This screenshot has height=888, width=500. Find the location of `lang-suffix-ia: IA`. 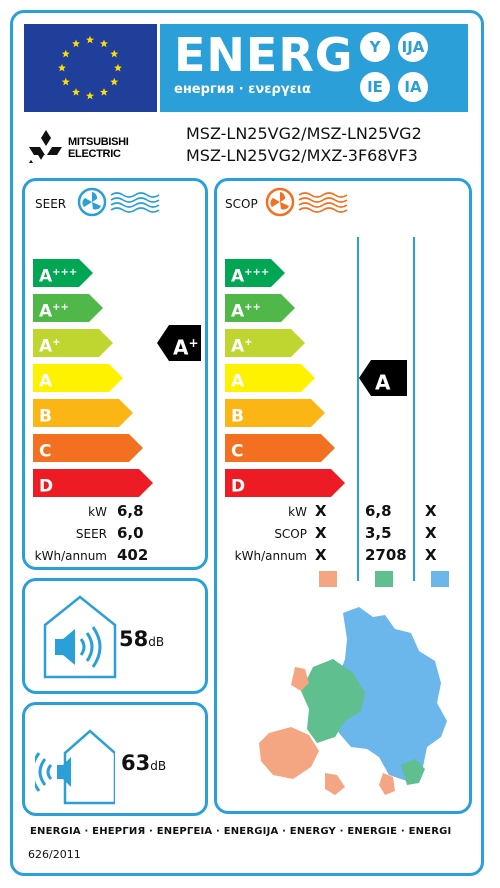

lang-suffix-ia: IA is located at coordinates (413, 87).